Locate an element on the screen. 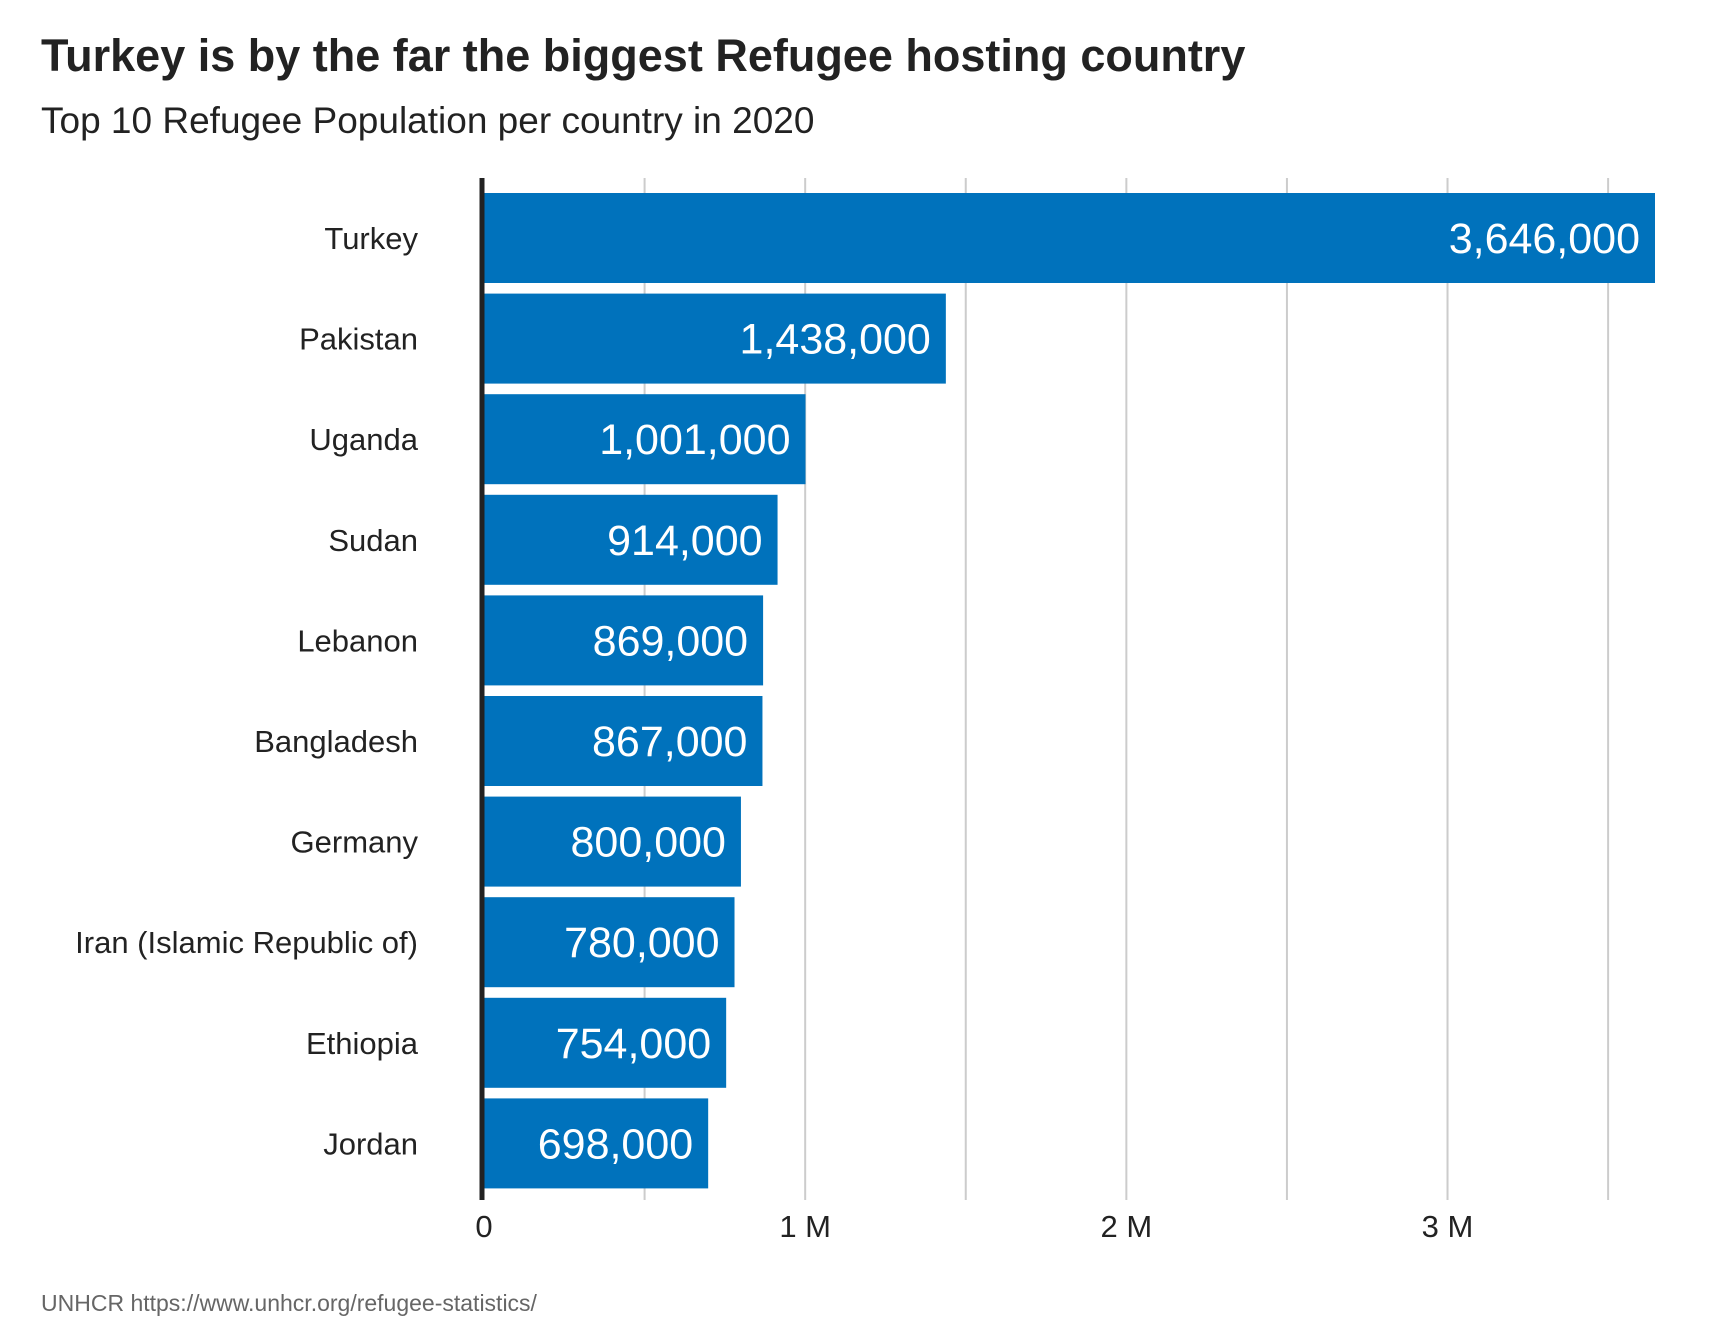 This screenshot has width=1728, height=1344. bar-value-label: 1,438,000 is located at coordinates (835, 340).